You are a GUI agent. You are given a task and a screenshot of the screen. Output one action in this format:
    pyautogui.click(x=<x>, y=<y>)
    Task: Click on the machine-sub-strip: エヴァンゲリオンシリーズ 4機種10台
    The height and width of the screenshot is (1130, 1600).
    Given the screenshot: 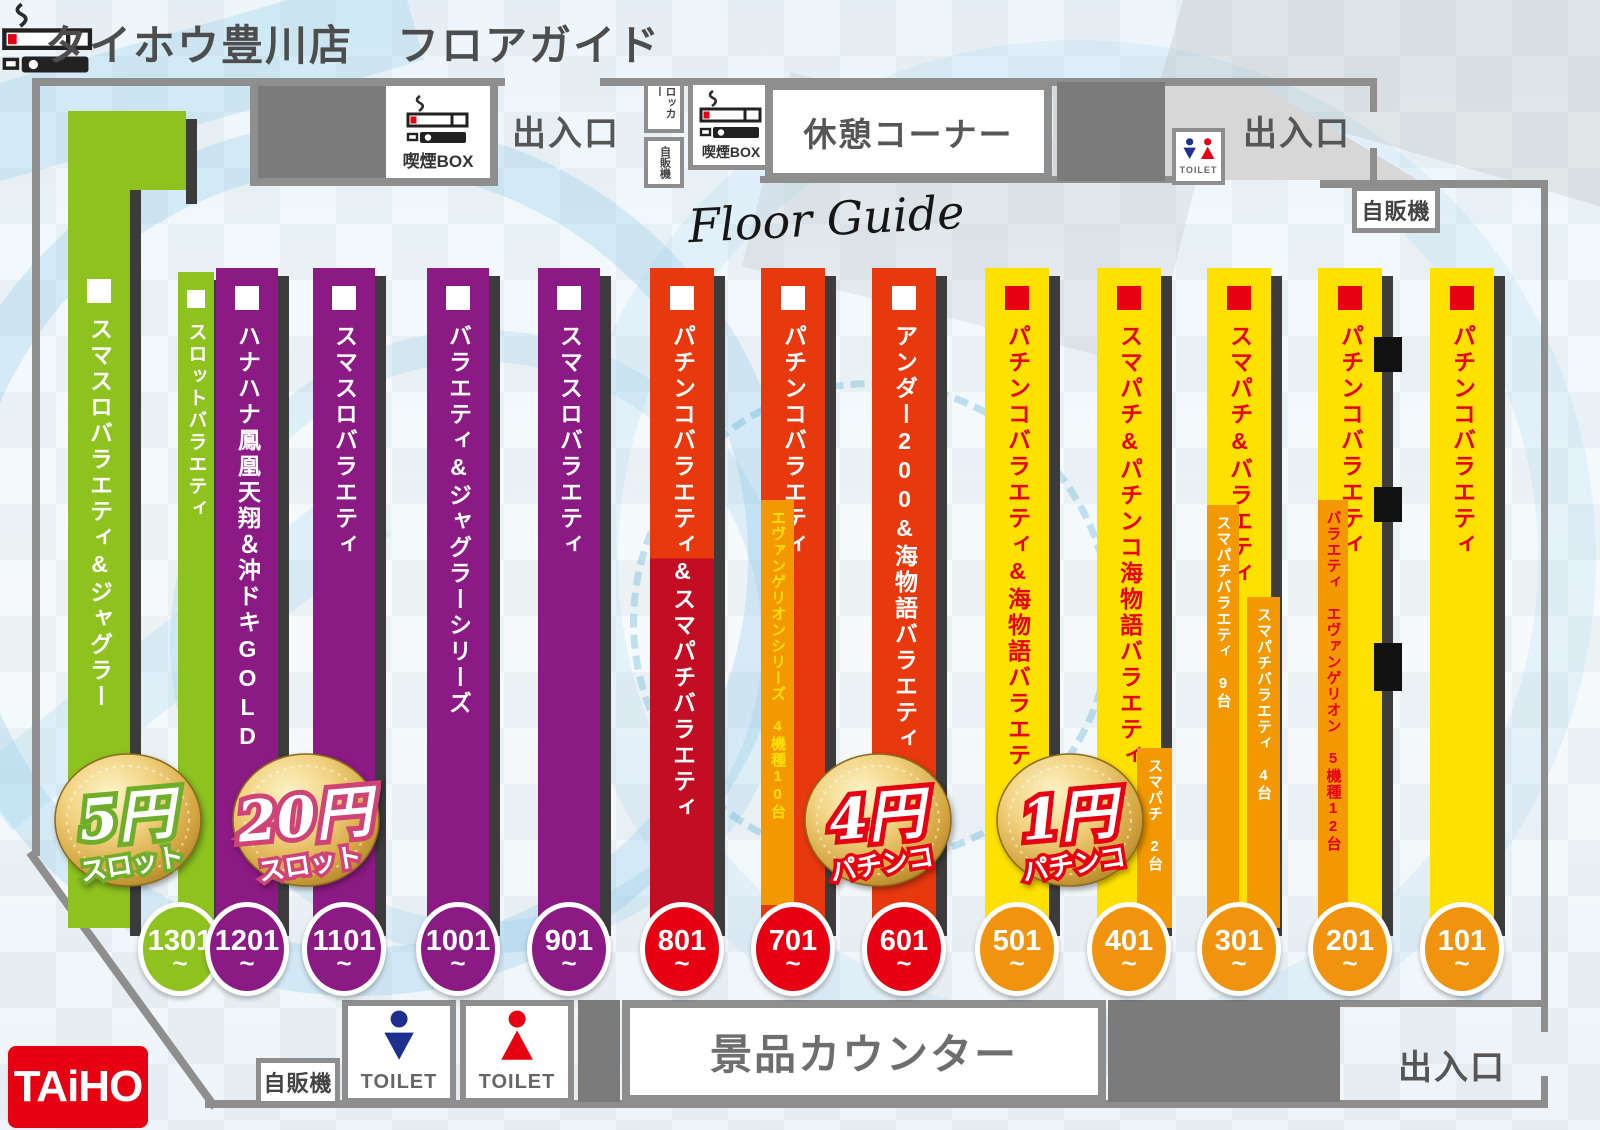 What is the action you would take?
    pyautogui.click(x=777, y=702)
    